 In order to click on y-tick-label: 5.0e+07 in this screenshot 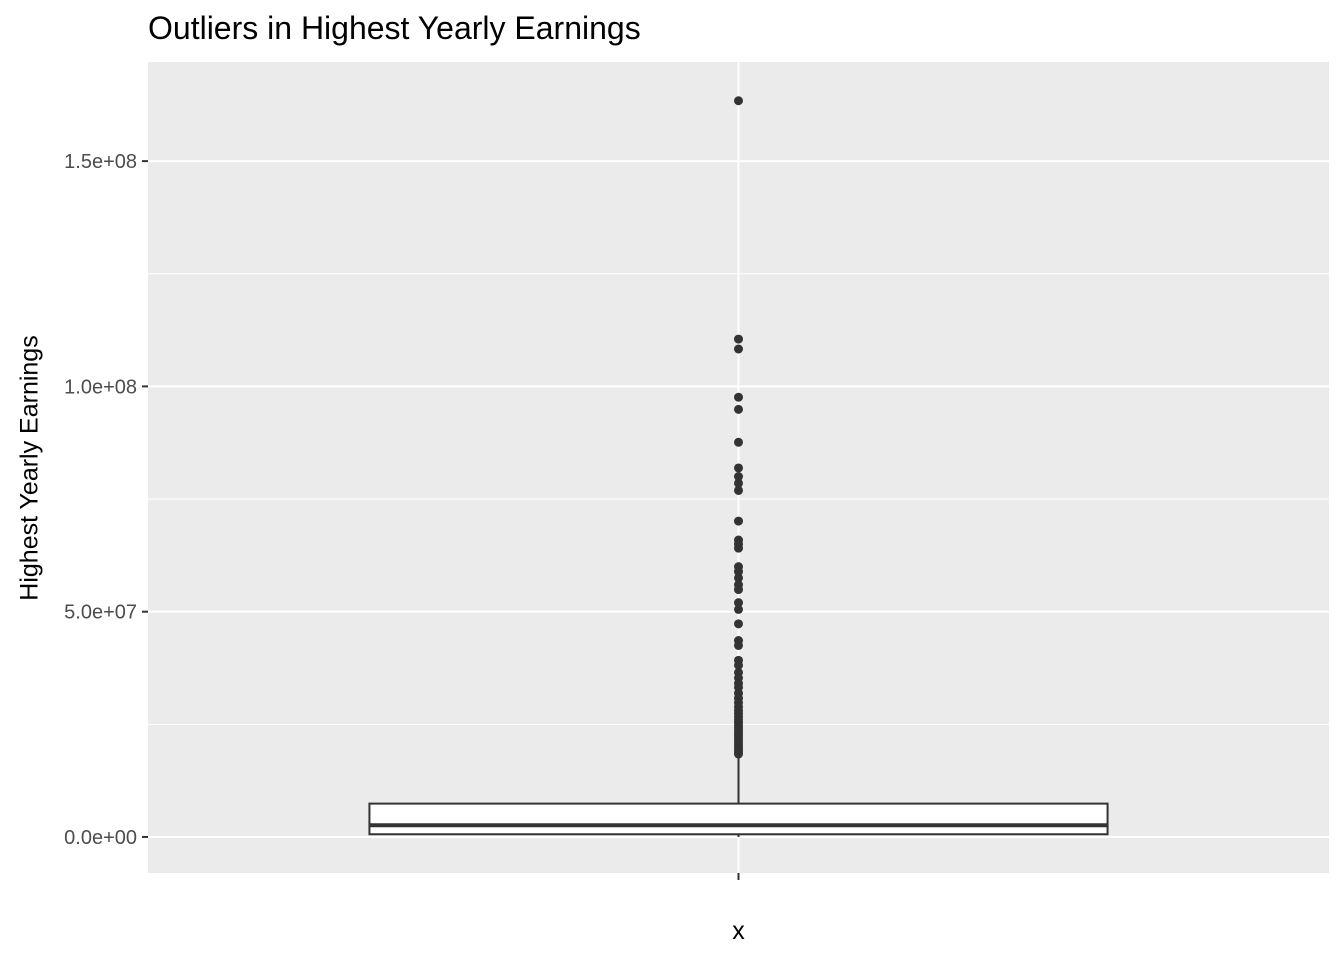, I will do `click(100, 613)`.